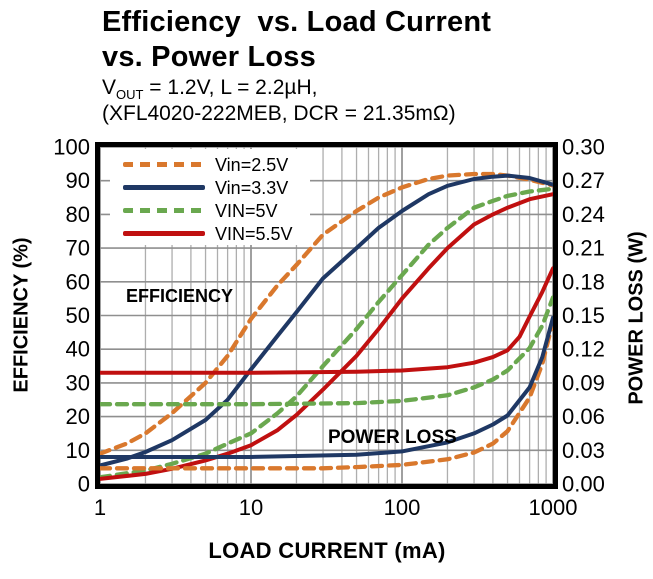 This screenshot has width=653, height=579. I want to click on y-right-tick-label: 0.24, so click(583, 214).